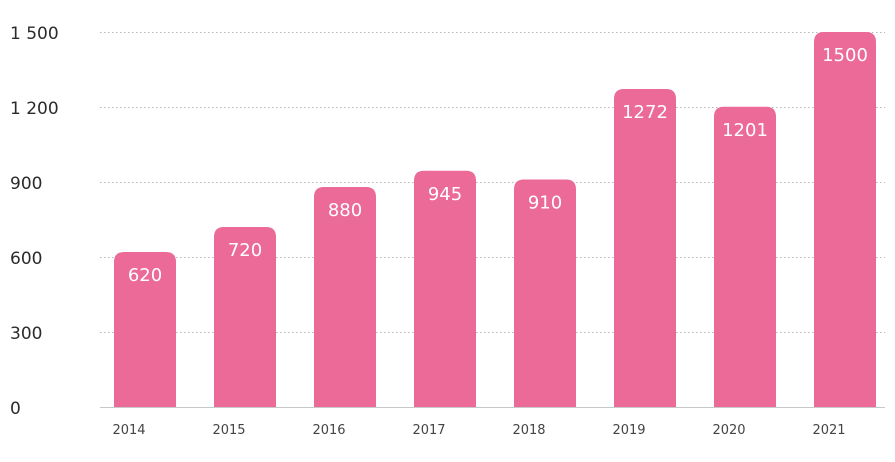 Image resolution: width=895 pixels, height=462 pixels. I want to click on y-tick-label: 1 500, so click(34, 34).